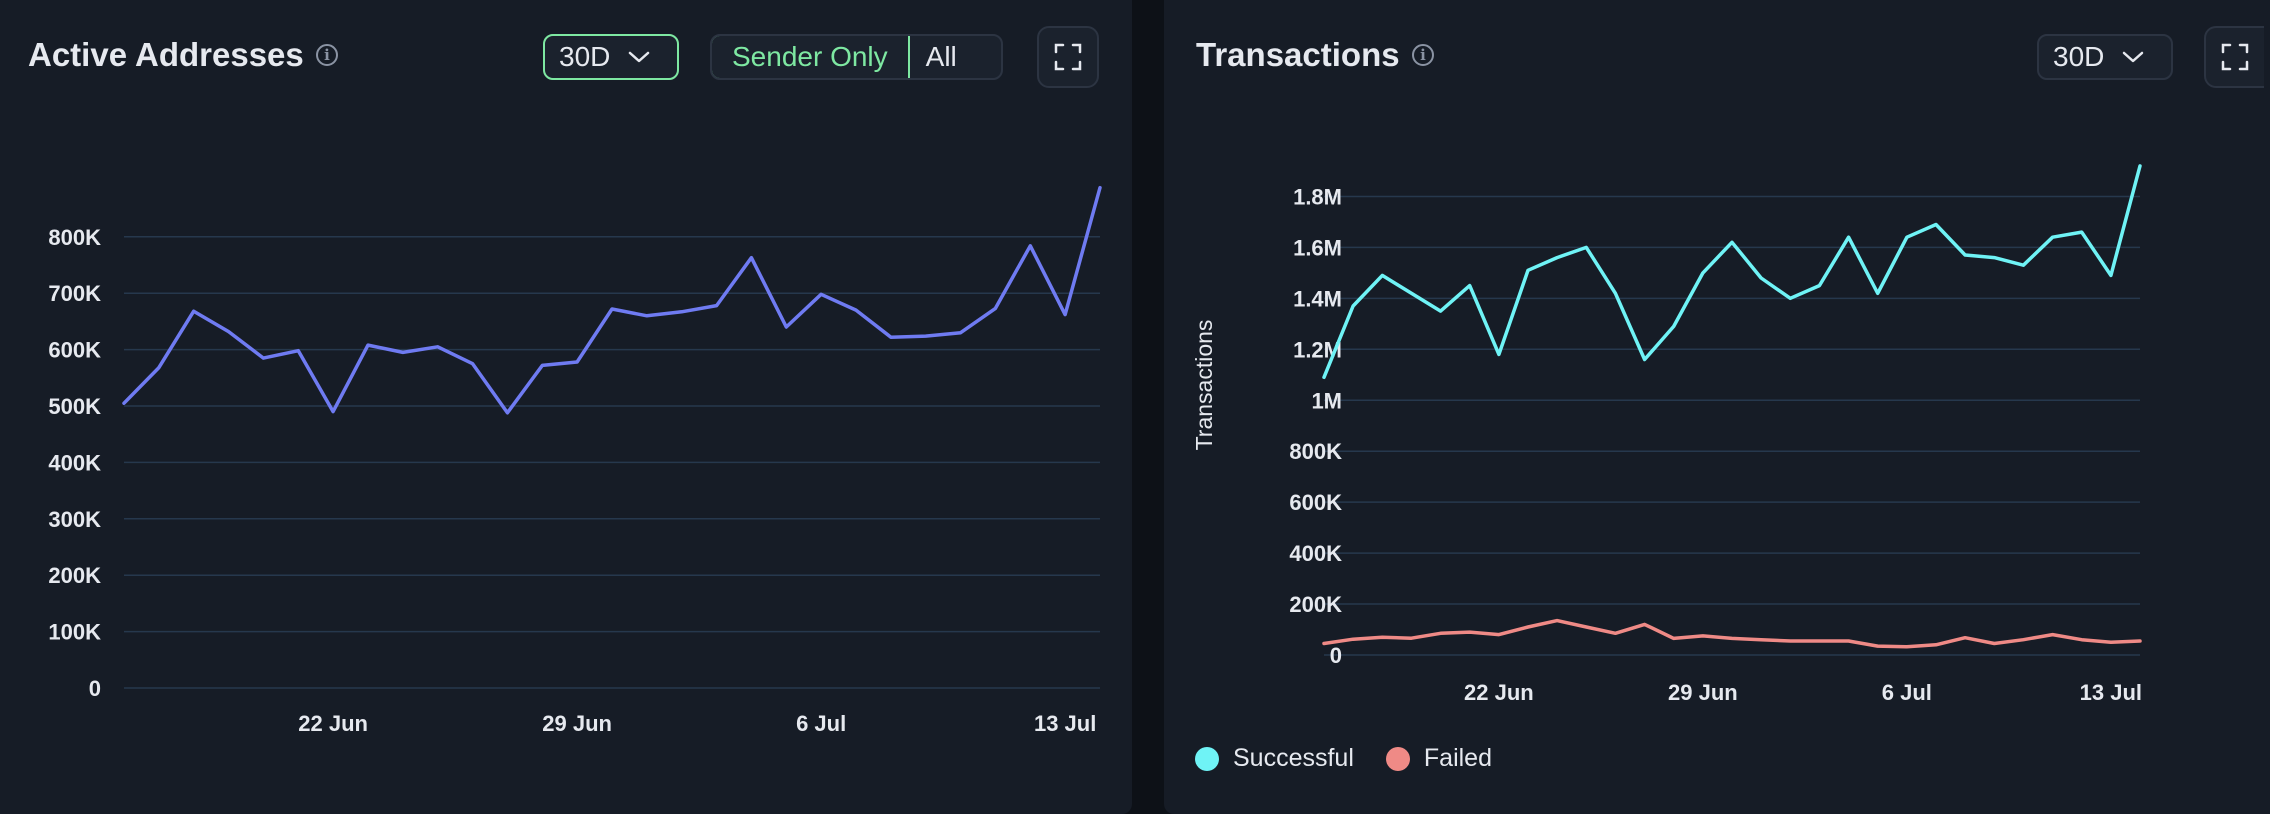  Describe the element at coordinates (1317, 247) in the screenshot. I see `transactions-ytick-label: 1.6M` at that location.